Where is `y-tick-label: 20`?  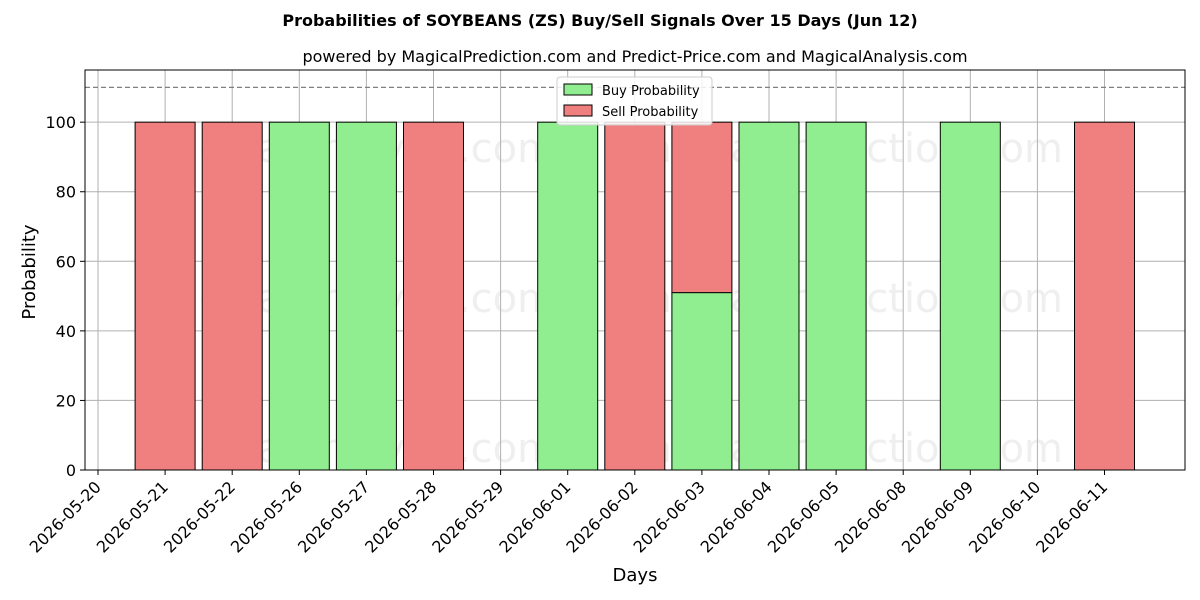
y-tick-label: 20 is located at coordinates (66, 400).